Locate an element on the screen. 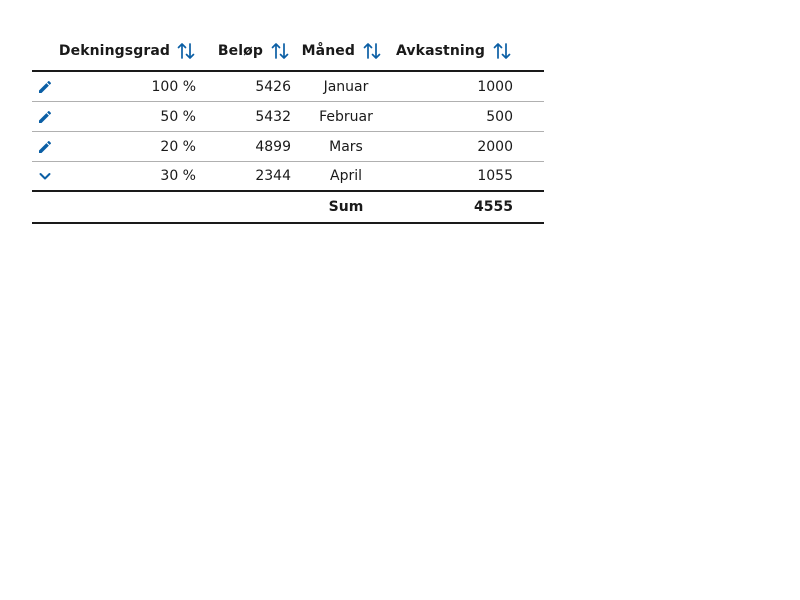 The height and width of the screenshot is (600, 800). table-row: 100 % 5426 Januar 1000 is located at coordinates (288, 87).